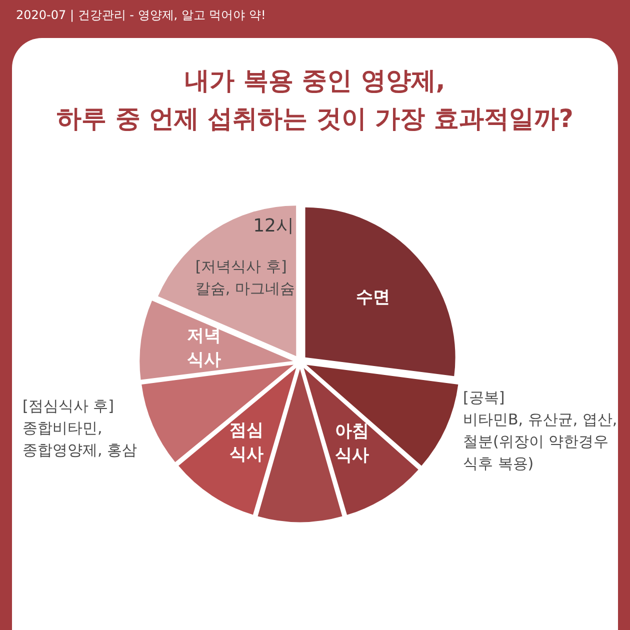 The image size is (630, 630). Describe the element at coordinates (351, 443) in the screenshot. I see `slice-label: 아침 식사` at that location.